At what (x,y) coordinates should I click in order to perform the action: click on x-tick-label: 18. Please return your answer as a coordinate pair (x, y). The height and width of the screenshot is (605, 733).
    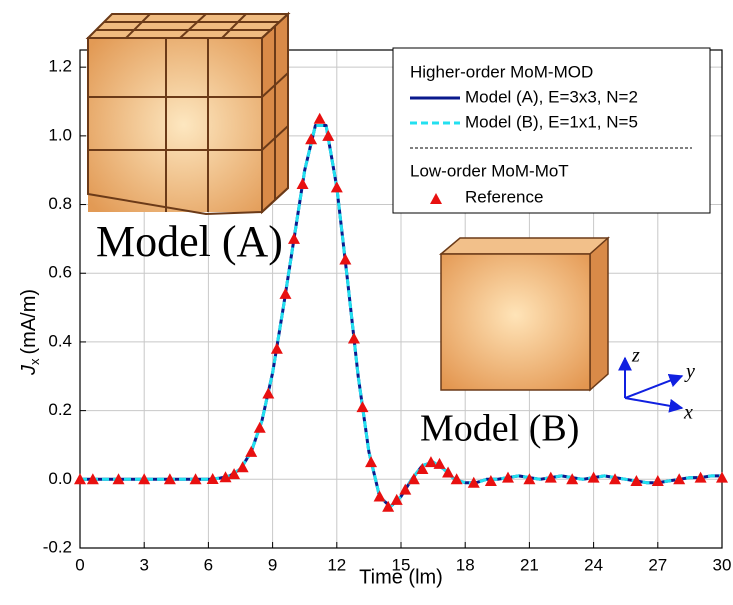
    Looking at the image, I should click on (465, 564).